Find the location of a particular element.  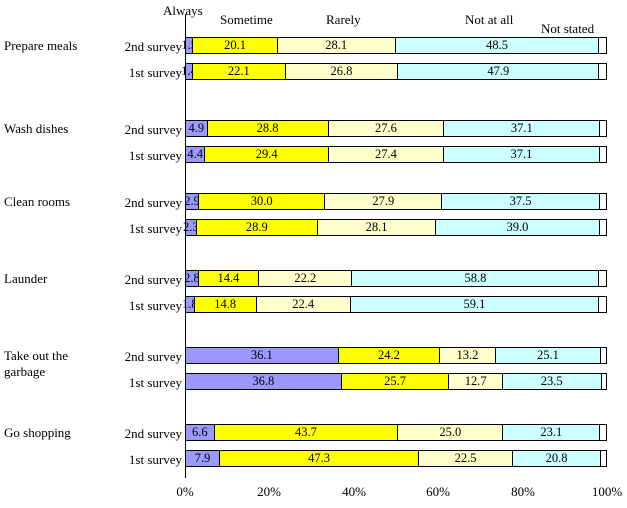

bar-segment-sometime: 47.3 is located at coordinates (318, 458).